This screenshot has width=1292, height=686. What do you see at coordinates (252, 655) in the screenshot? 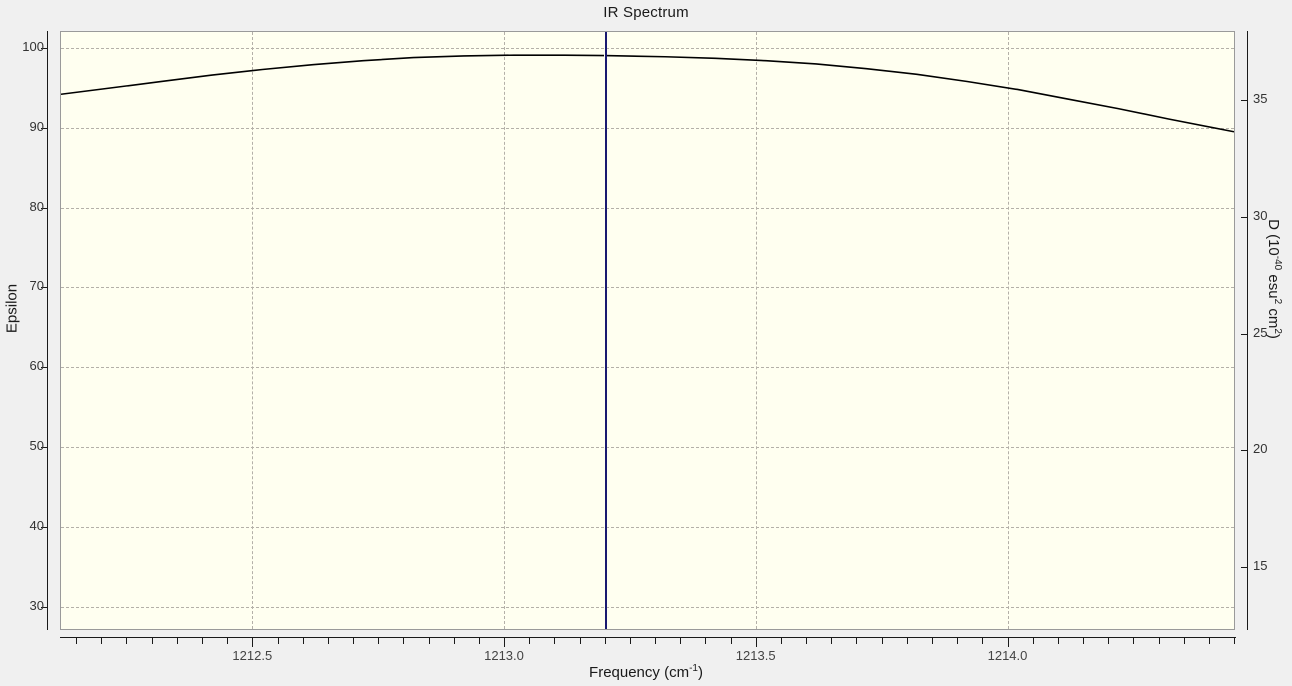
I see `bottom-axis-tick-label: 1212.5` at bounding box center [252, 655].